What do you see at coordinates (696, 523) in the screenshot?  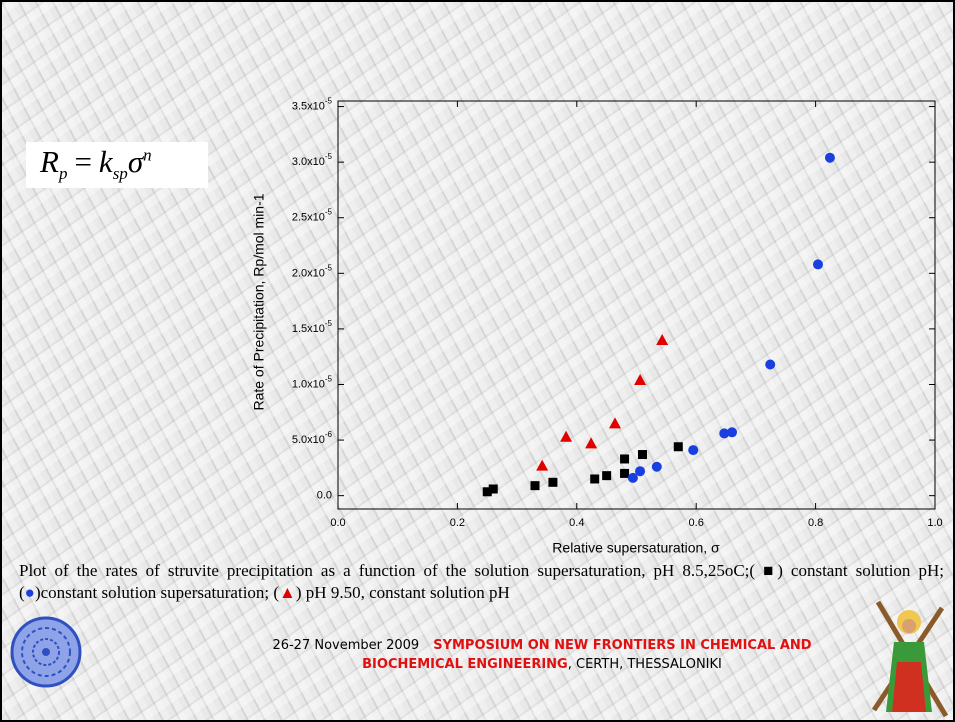 I see `x-tick-label: 0.6` at bounding box center [696, 523].